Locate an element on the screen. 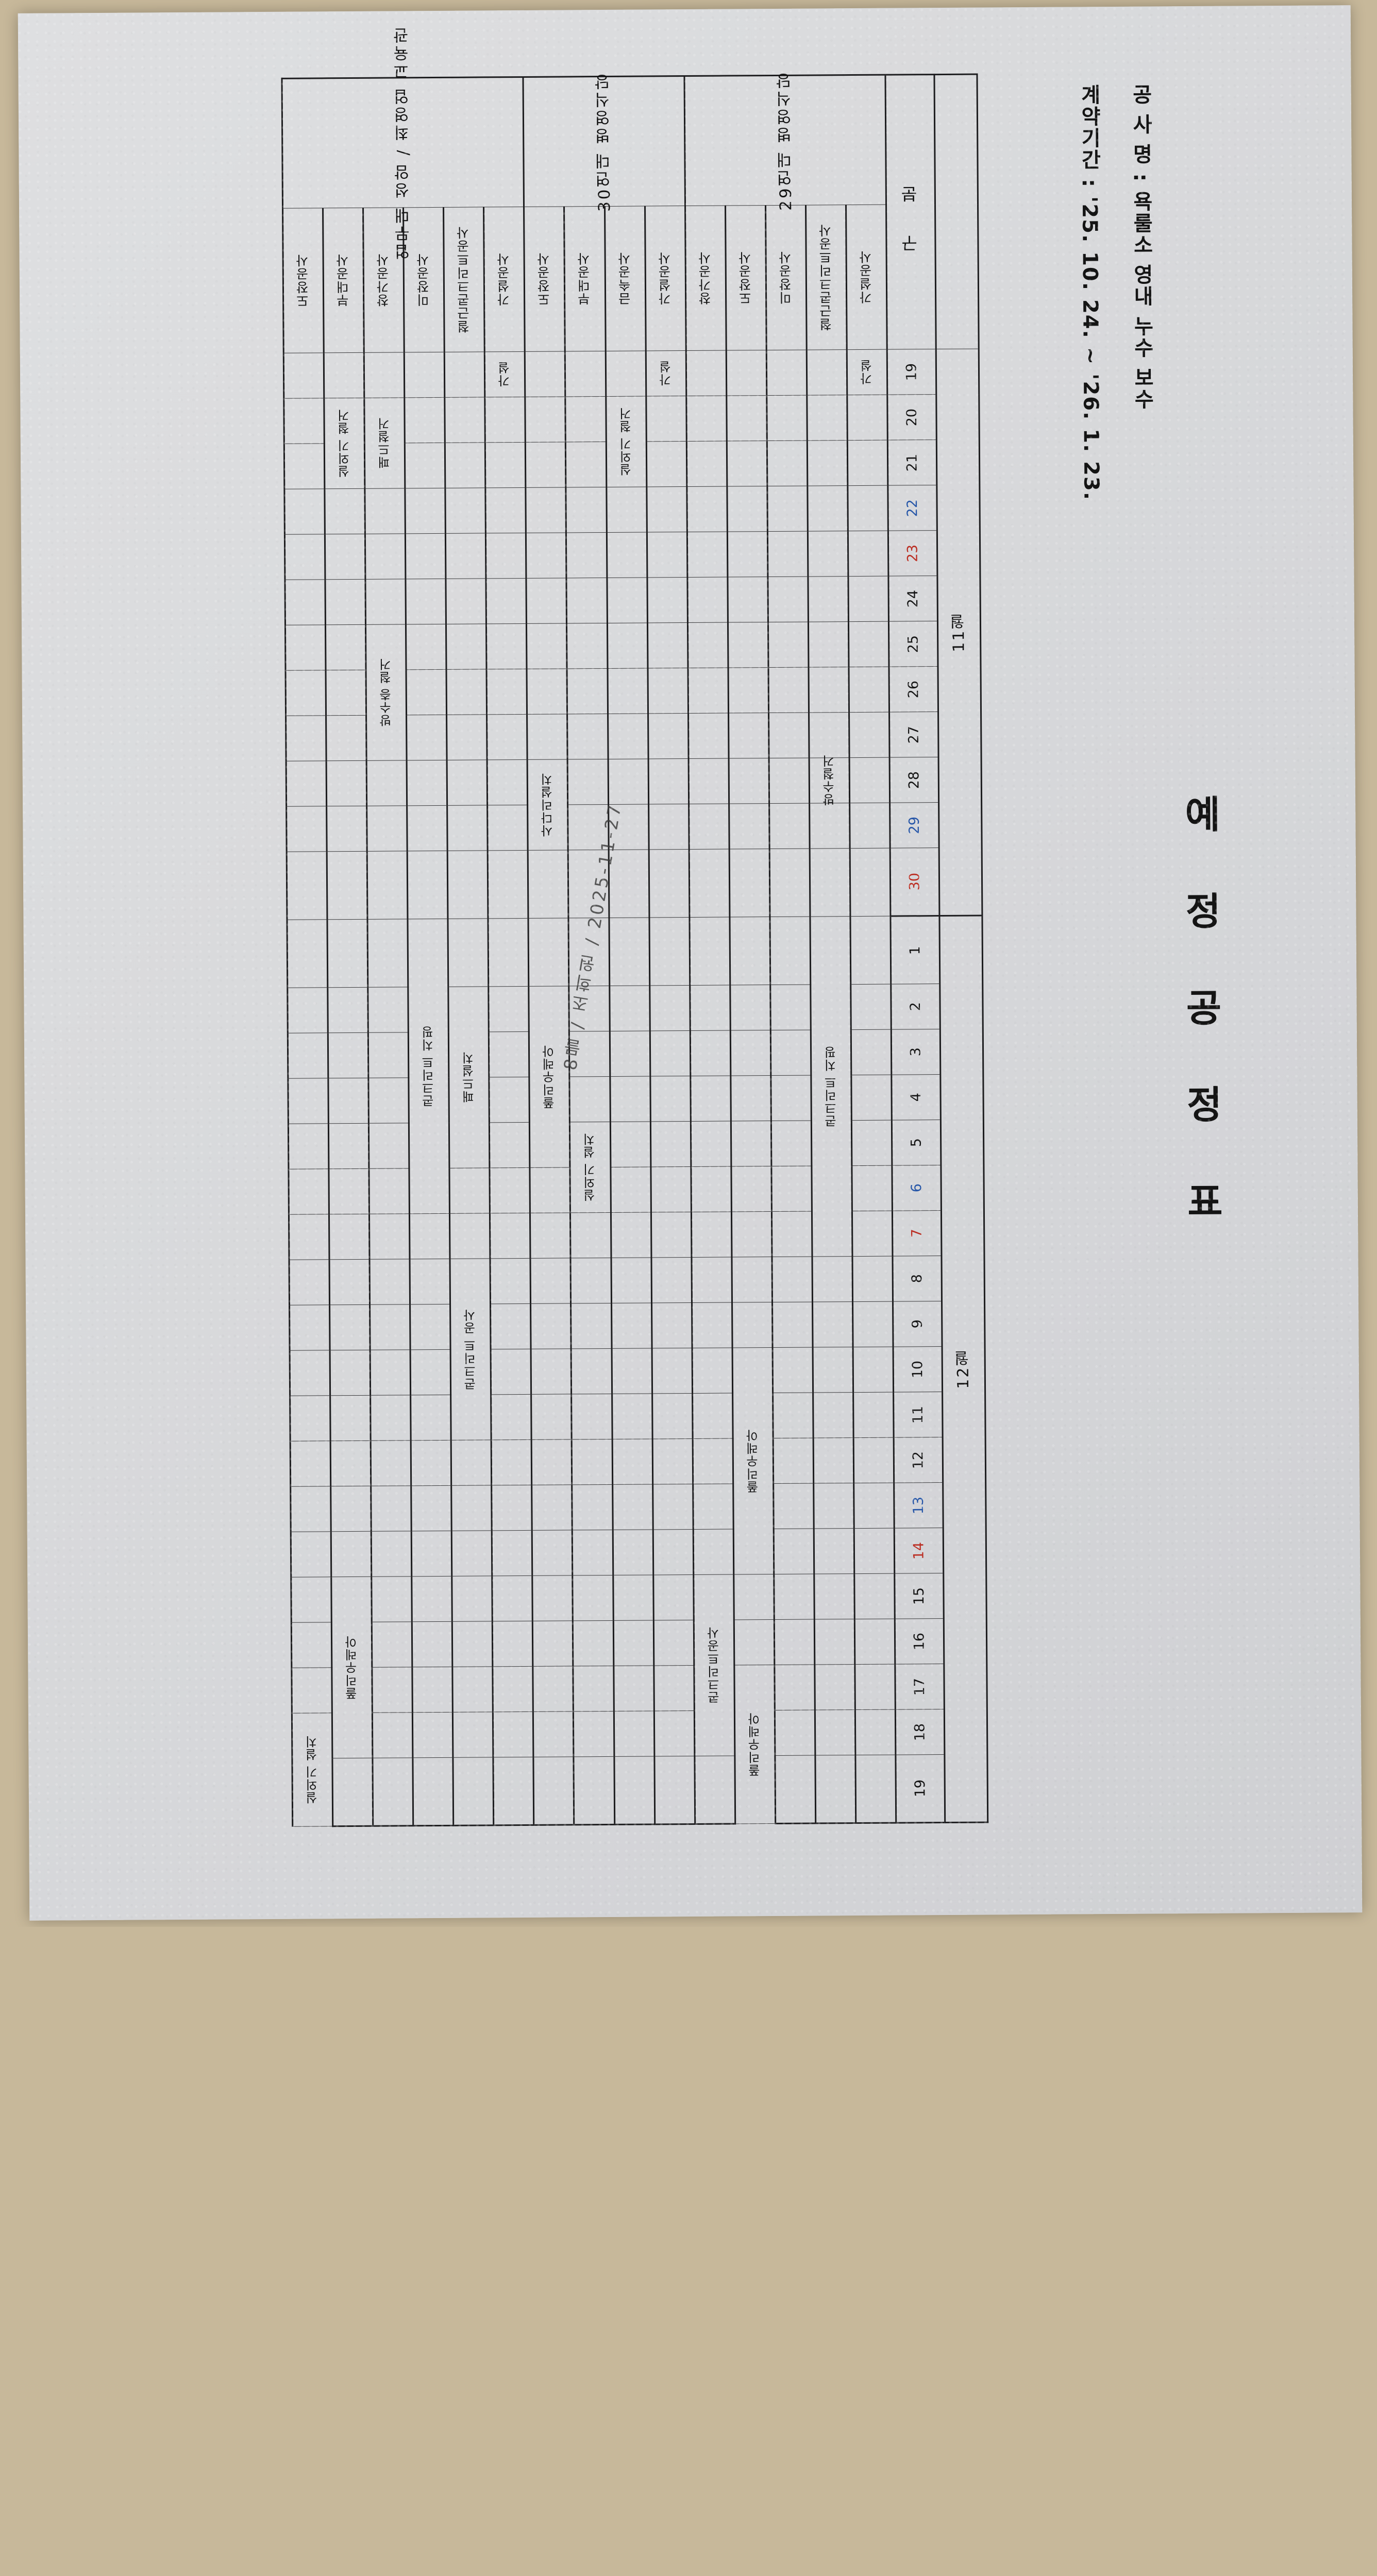  task-bar: 콘크리트 치핑 is located at coordinates (831, 1086).